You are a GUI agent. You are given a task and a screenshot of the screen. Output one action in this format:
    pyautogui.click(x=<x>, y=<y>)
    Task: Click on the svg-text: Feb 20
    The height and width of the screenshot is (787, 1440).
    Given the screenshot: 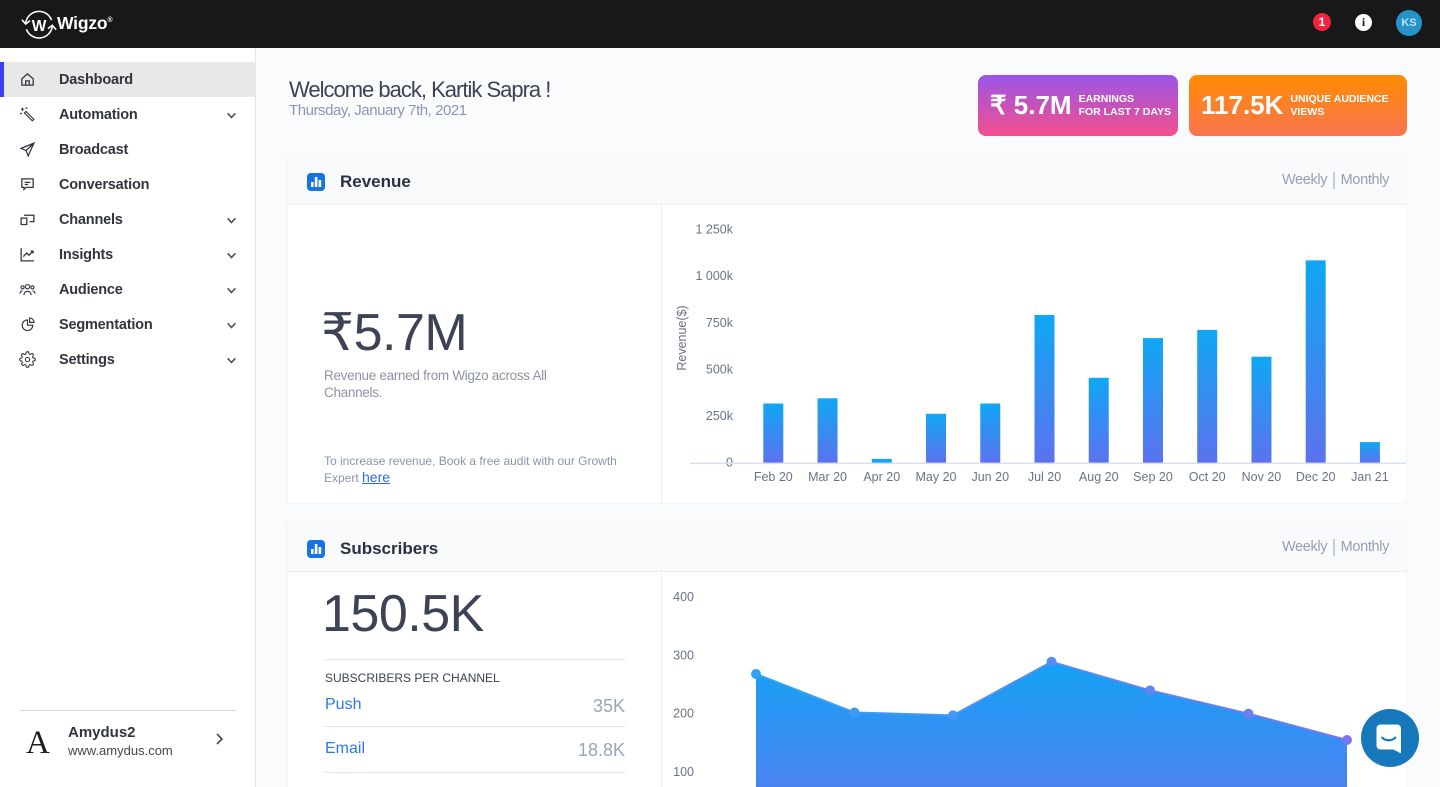 What is the action you would take?
    pyautogui.click(x=773, y=477)
    